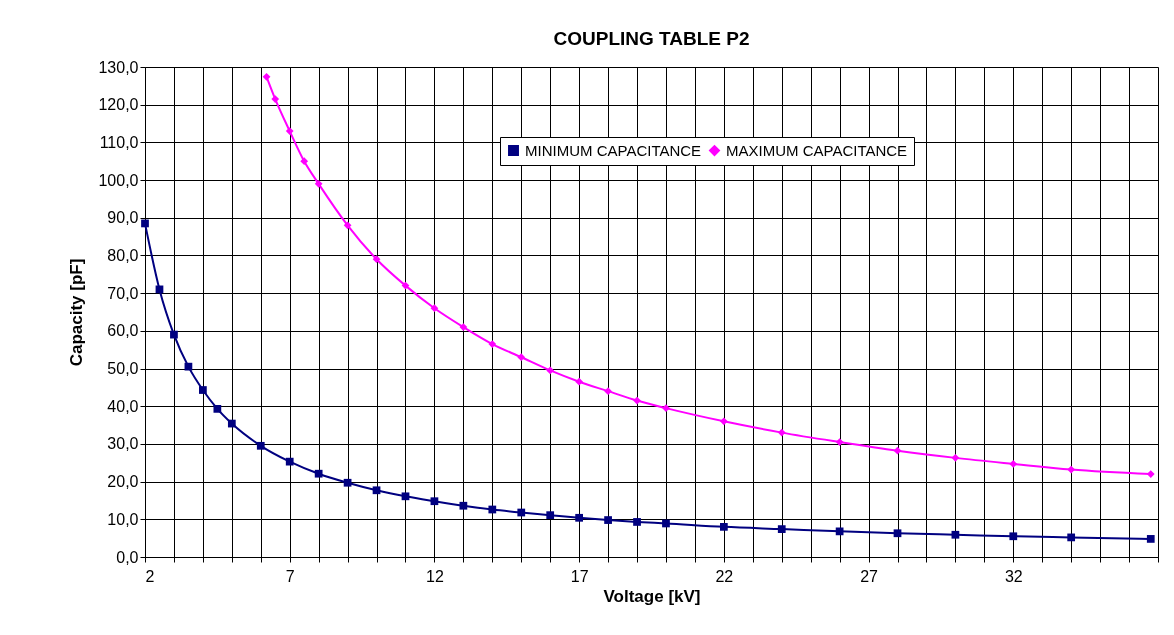 The width and height of the screenshot is (1174, 635). I want to click on x-tick-label: 22, so click(724, 576).